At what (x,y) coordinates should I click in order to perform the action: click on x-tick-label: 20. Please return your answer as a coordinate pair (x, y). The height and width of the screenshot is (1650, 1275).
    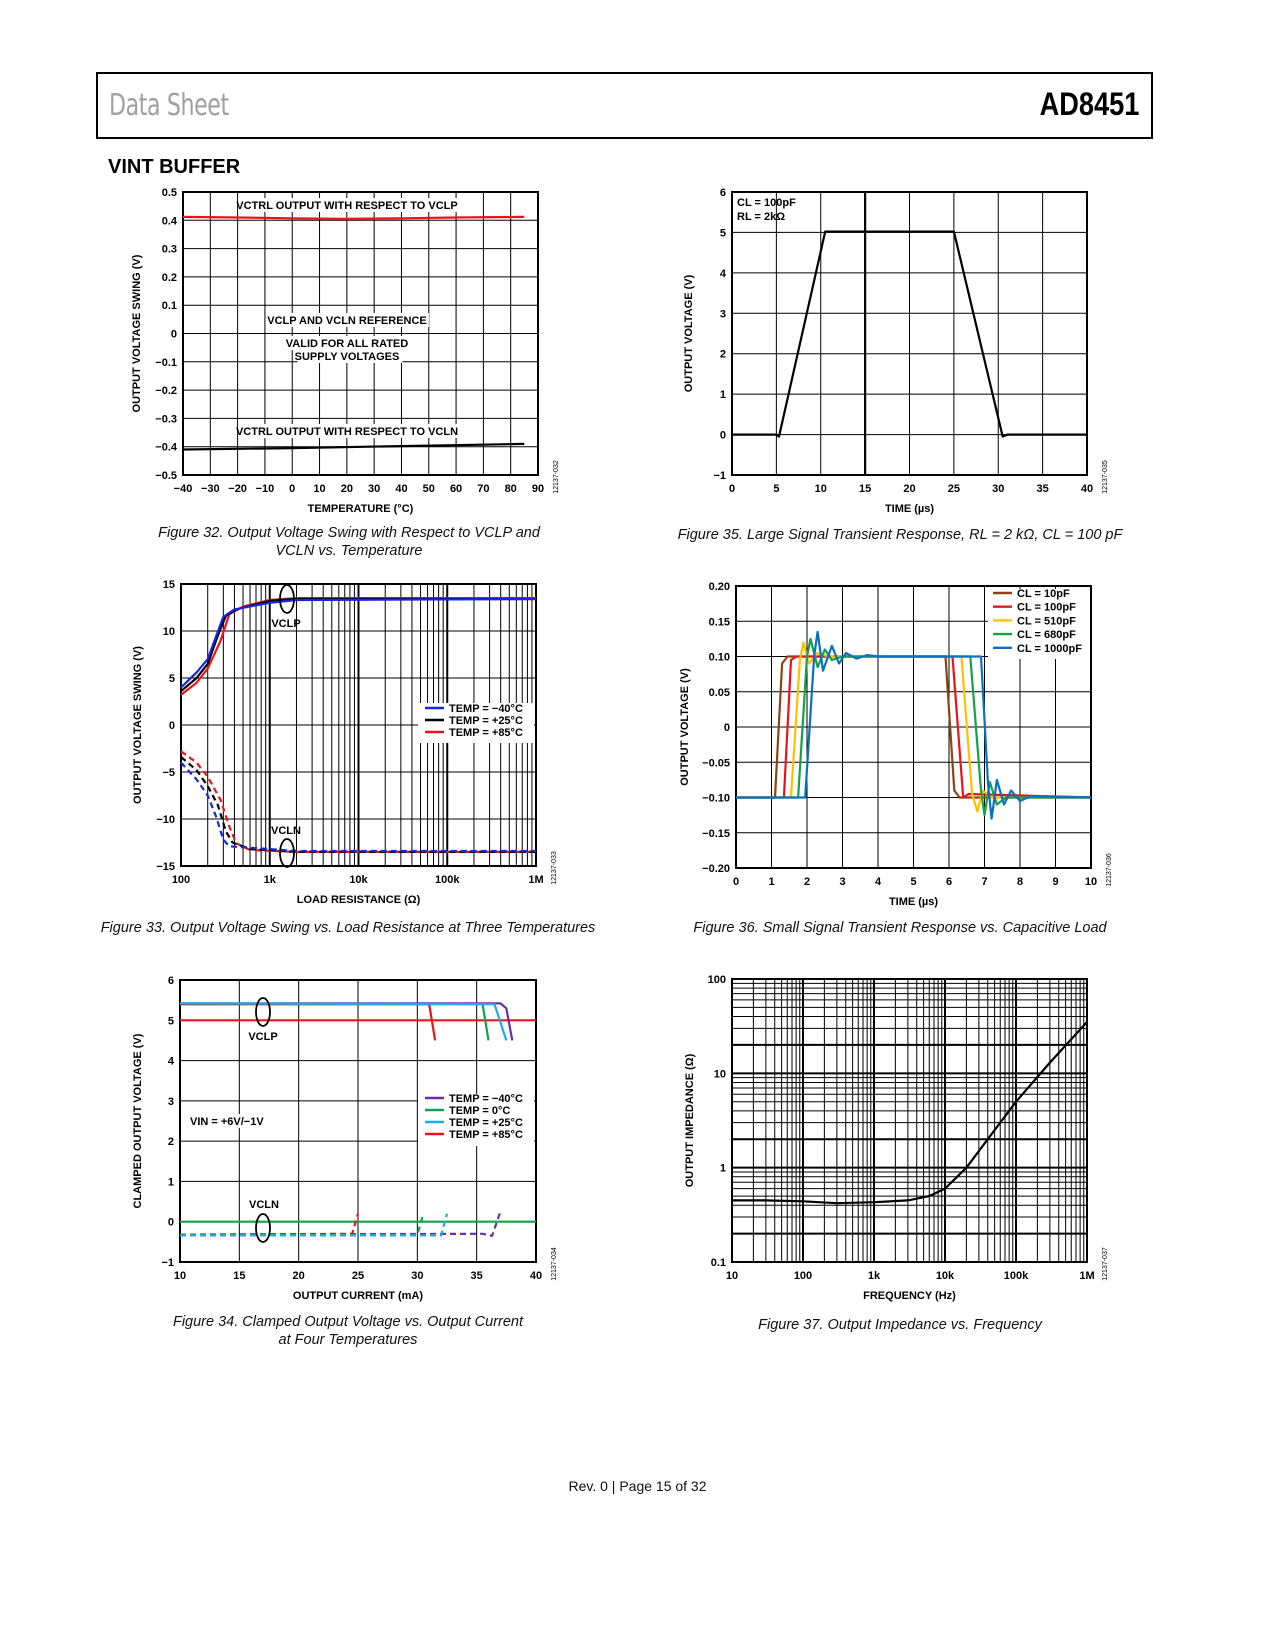
    Looking at the image, I should click on (299, 1276).